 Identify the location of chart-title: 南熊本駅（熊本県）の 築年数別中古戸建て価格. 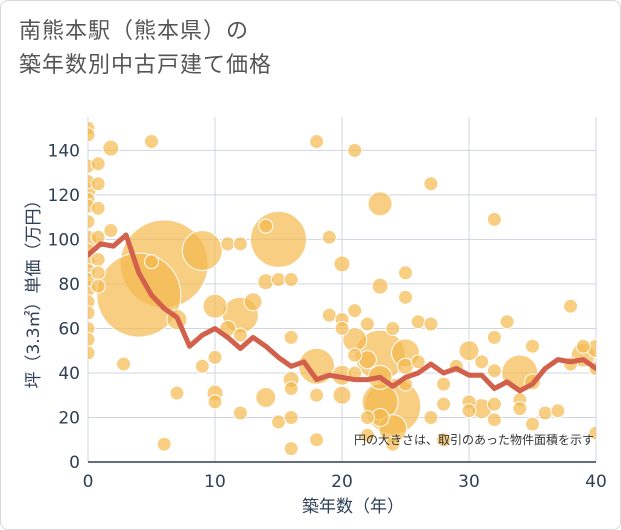
(145, 49).